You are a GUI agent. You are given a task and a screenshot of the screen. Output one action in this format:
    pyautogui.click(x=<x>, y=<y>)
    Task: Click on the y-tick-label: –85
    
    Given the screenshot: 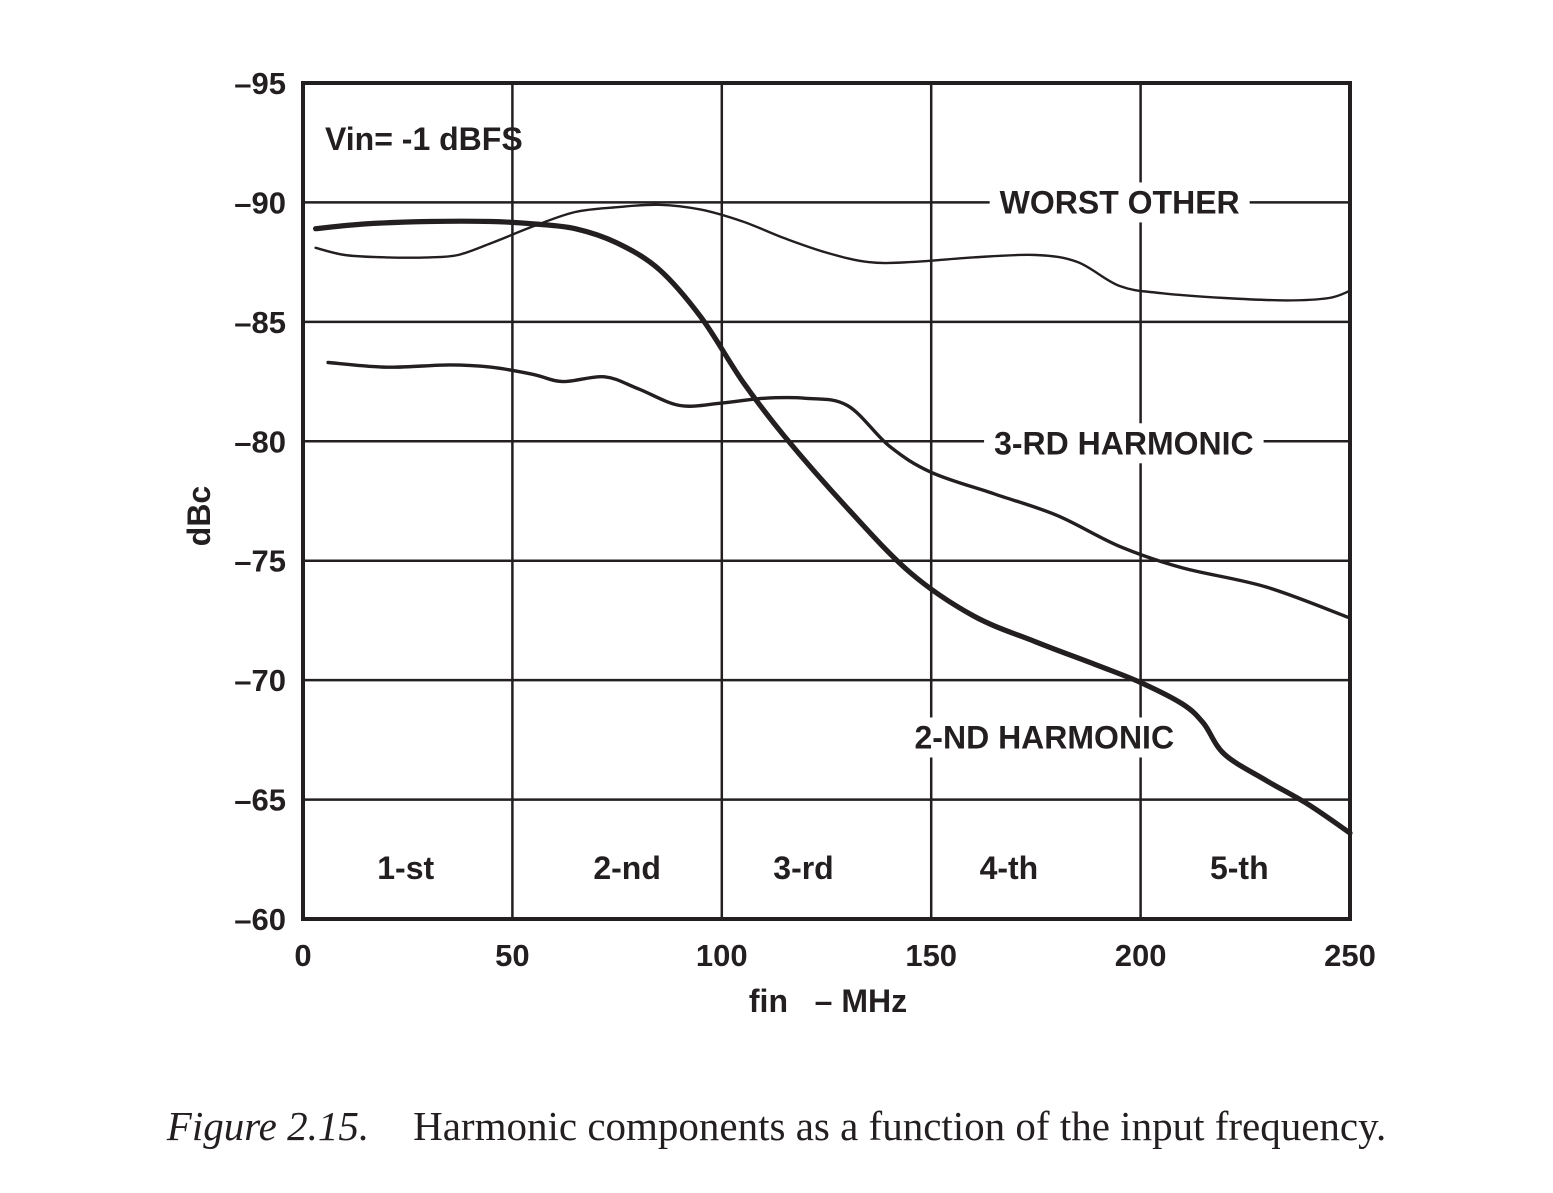 What is the action you would take?
    pyautogui.click(x=260, y=322)
    